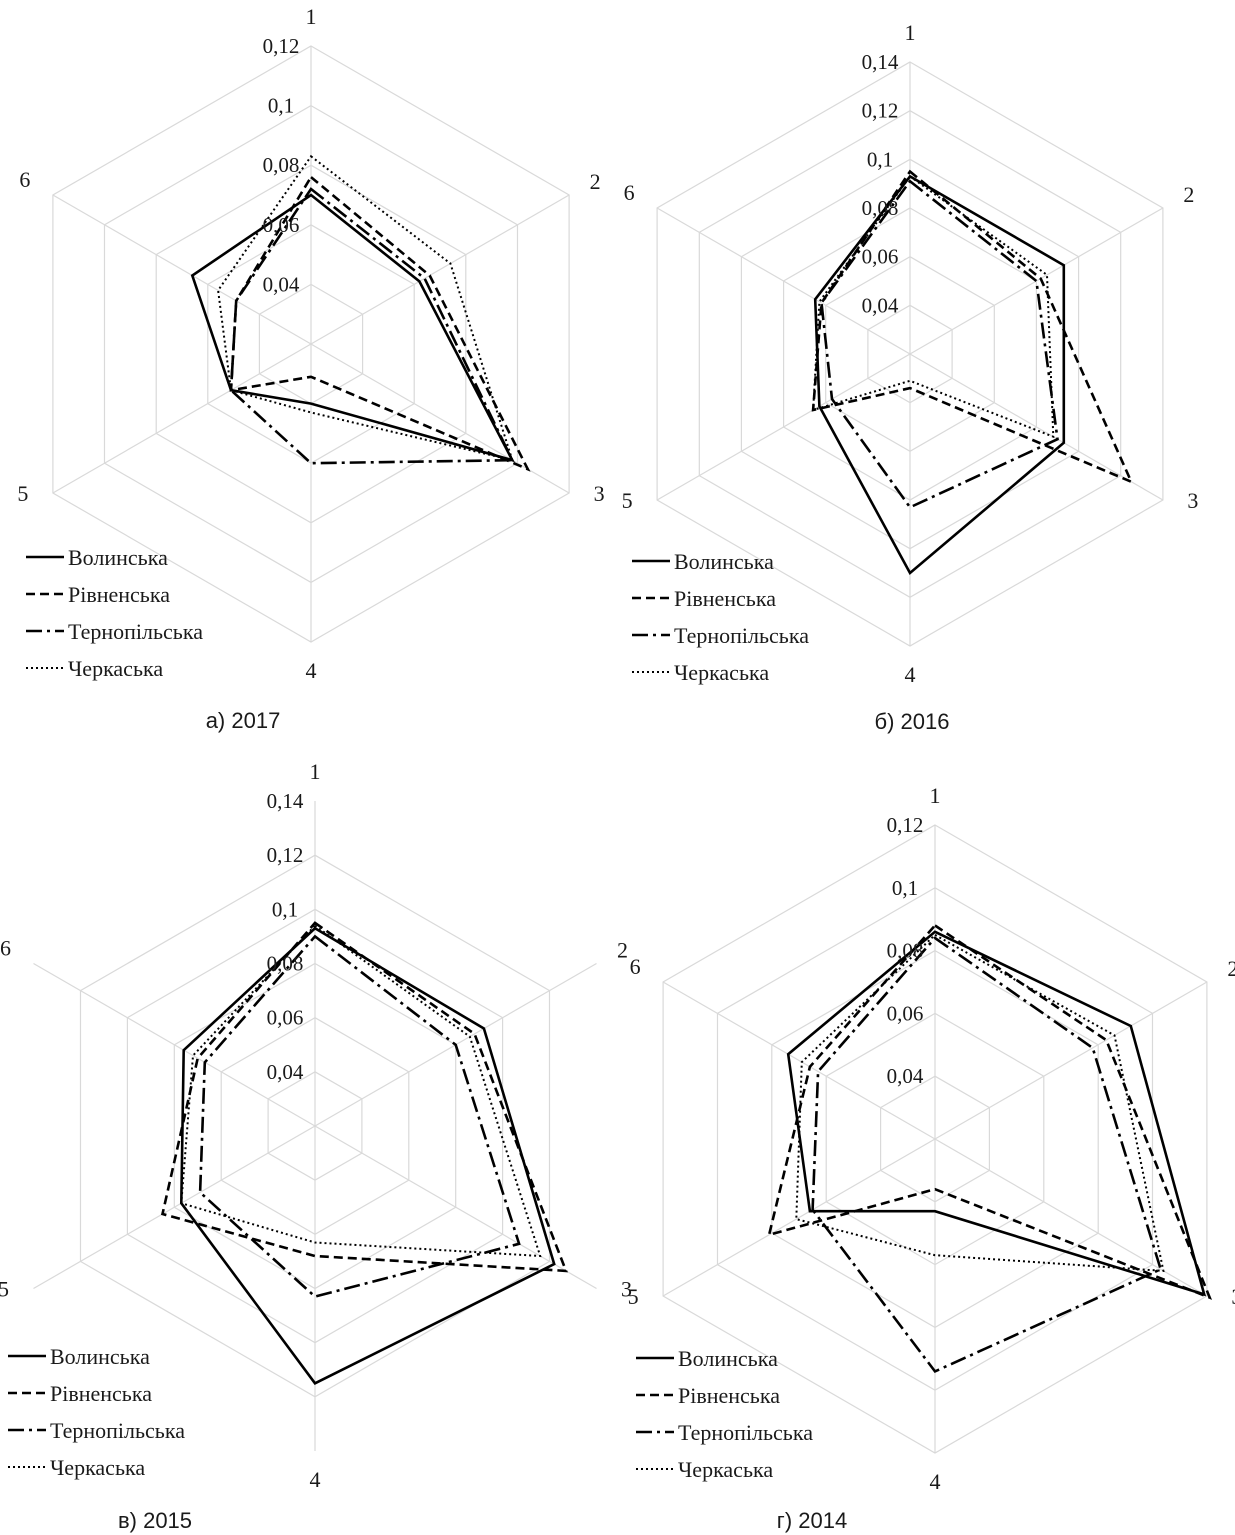 This screenshot has width=1235, height=1535. What do you see at coordinates (243, 720) in the screenshot?
I see `panel-caption-a: а) 2017` at bounding box center [243, 720].